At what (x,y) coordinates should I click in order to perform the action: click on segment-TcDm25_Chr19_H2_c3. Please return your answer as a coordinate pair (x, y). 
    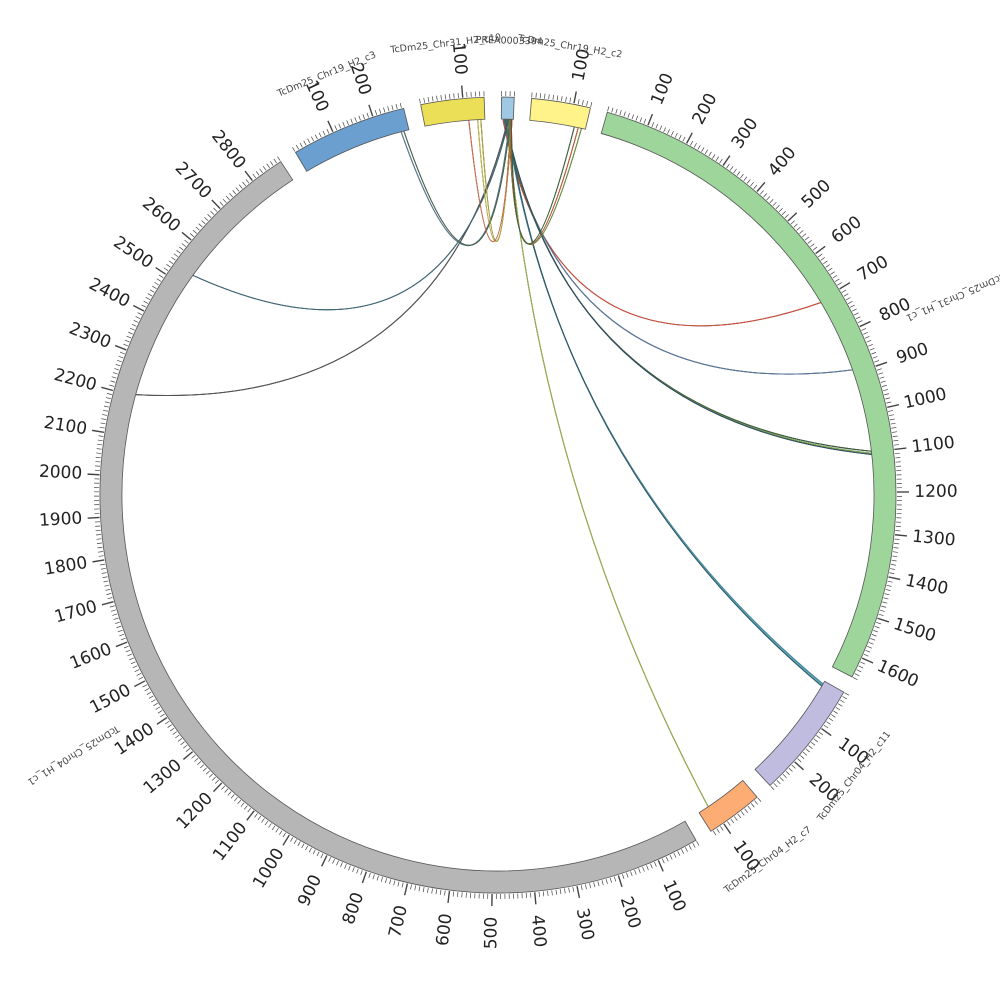
    Looking at the image, I should click on (352, 139).